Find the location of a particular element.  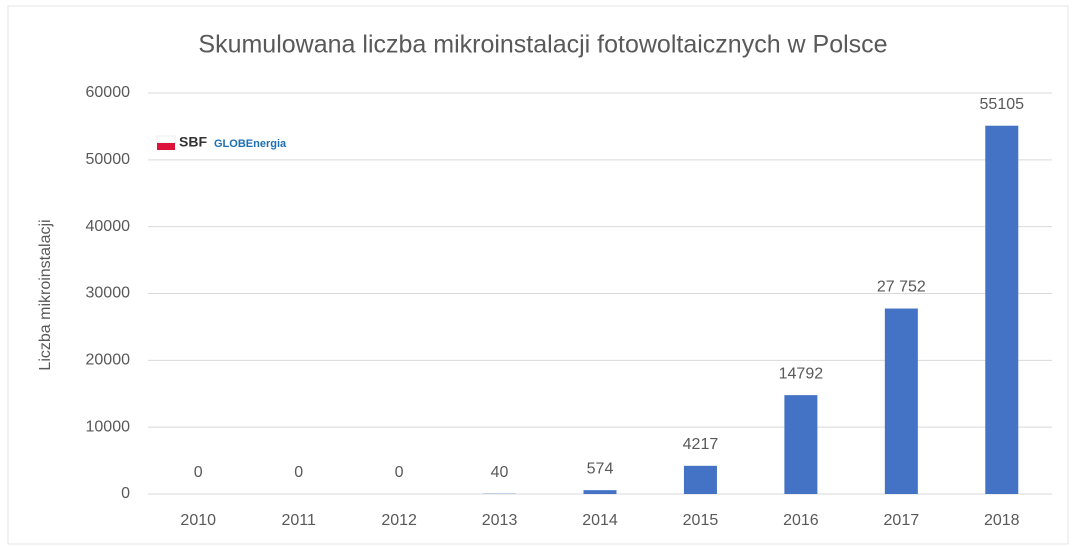

x-tick-label: 2017 is located at coordinates (902, 520).